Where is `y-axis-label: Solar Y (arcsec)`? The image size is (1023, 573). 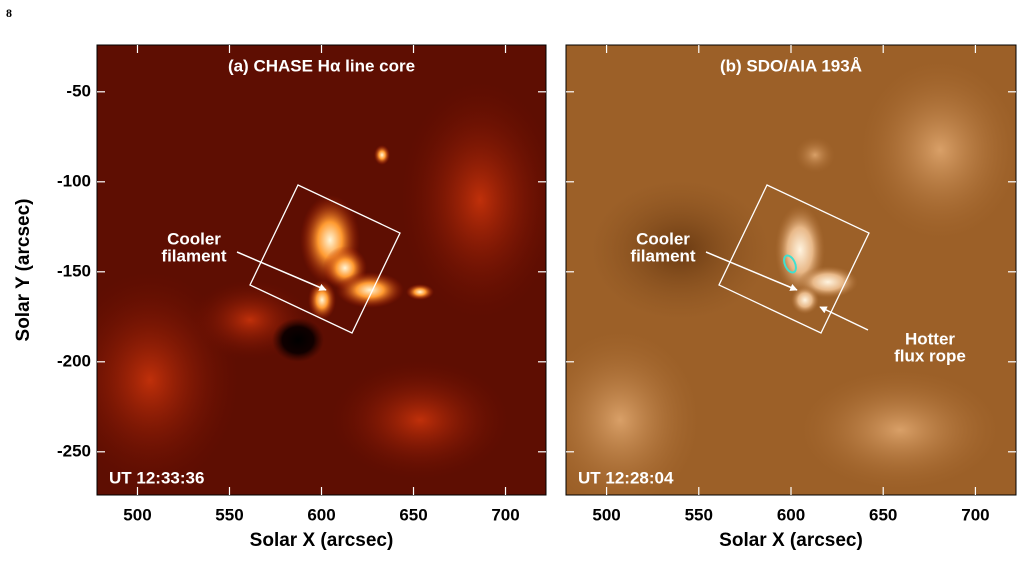
y-axis-label: Solar Y (arcsec) is located at coordinates (23, 270).